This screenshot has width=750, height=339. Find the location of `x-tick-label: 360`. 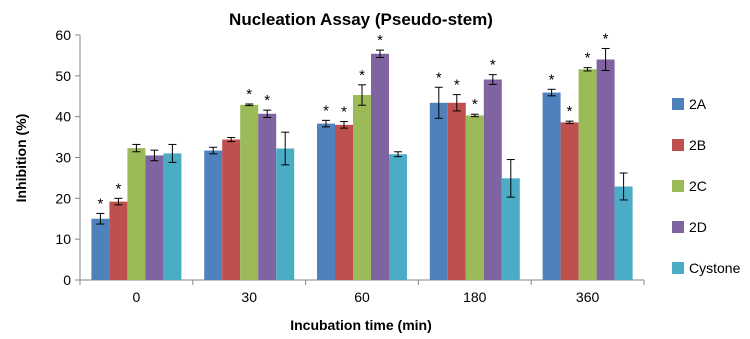

x-tick-label: 360 is located at coordinates (588, 297).